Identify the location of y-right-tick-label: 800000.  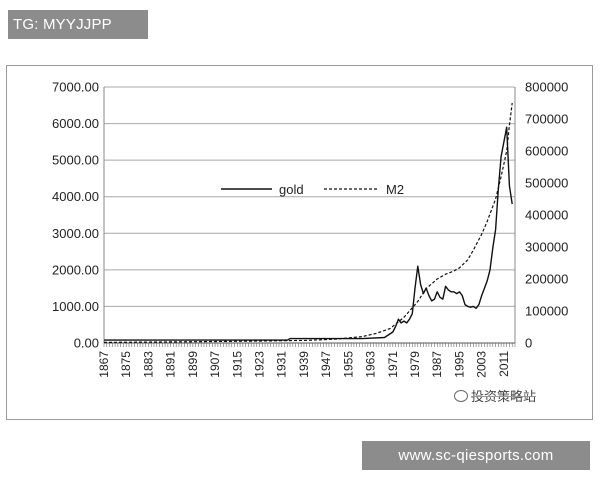
(546, 87).